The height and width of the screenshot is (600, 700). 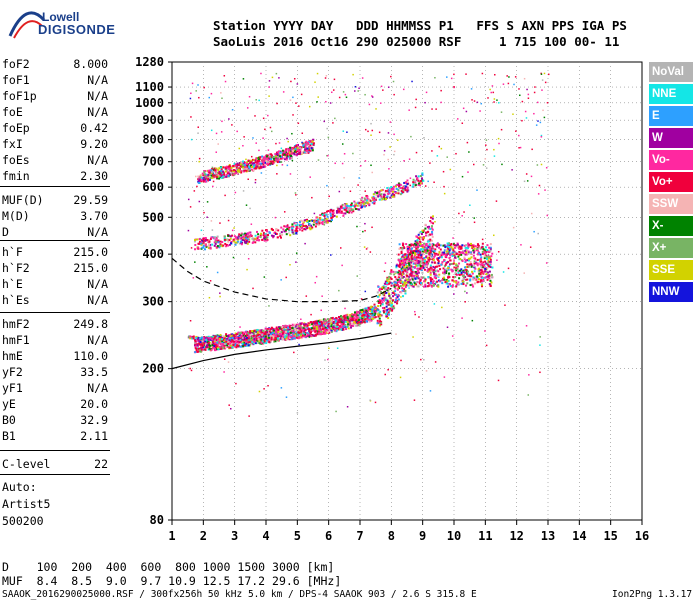 I want to click on param-name: foE, so click(x=12, y=112).